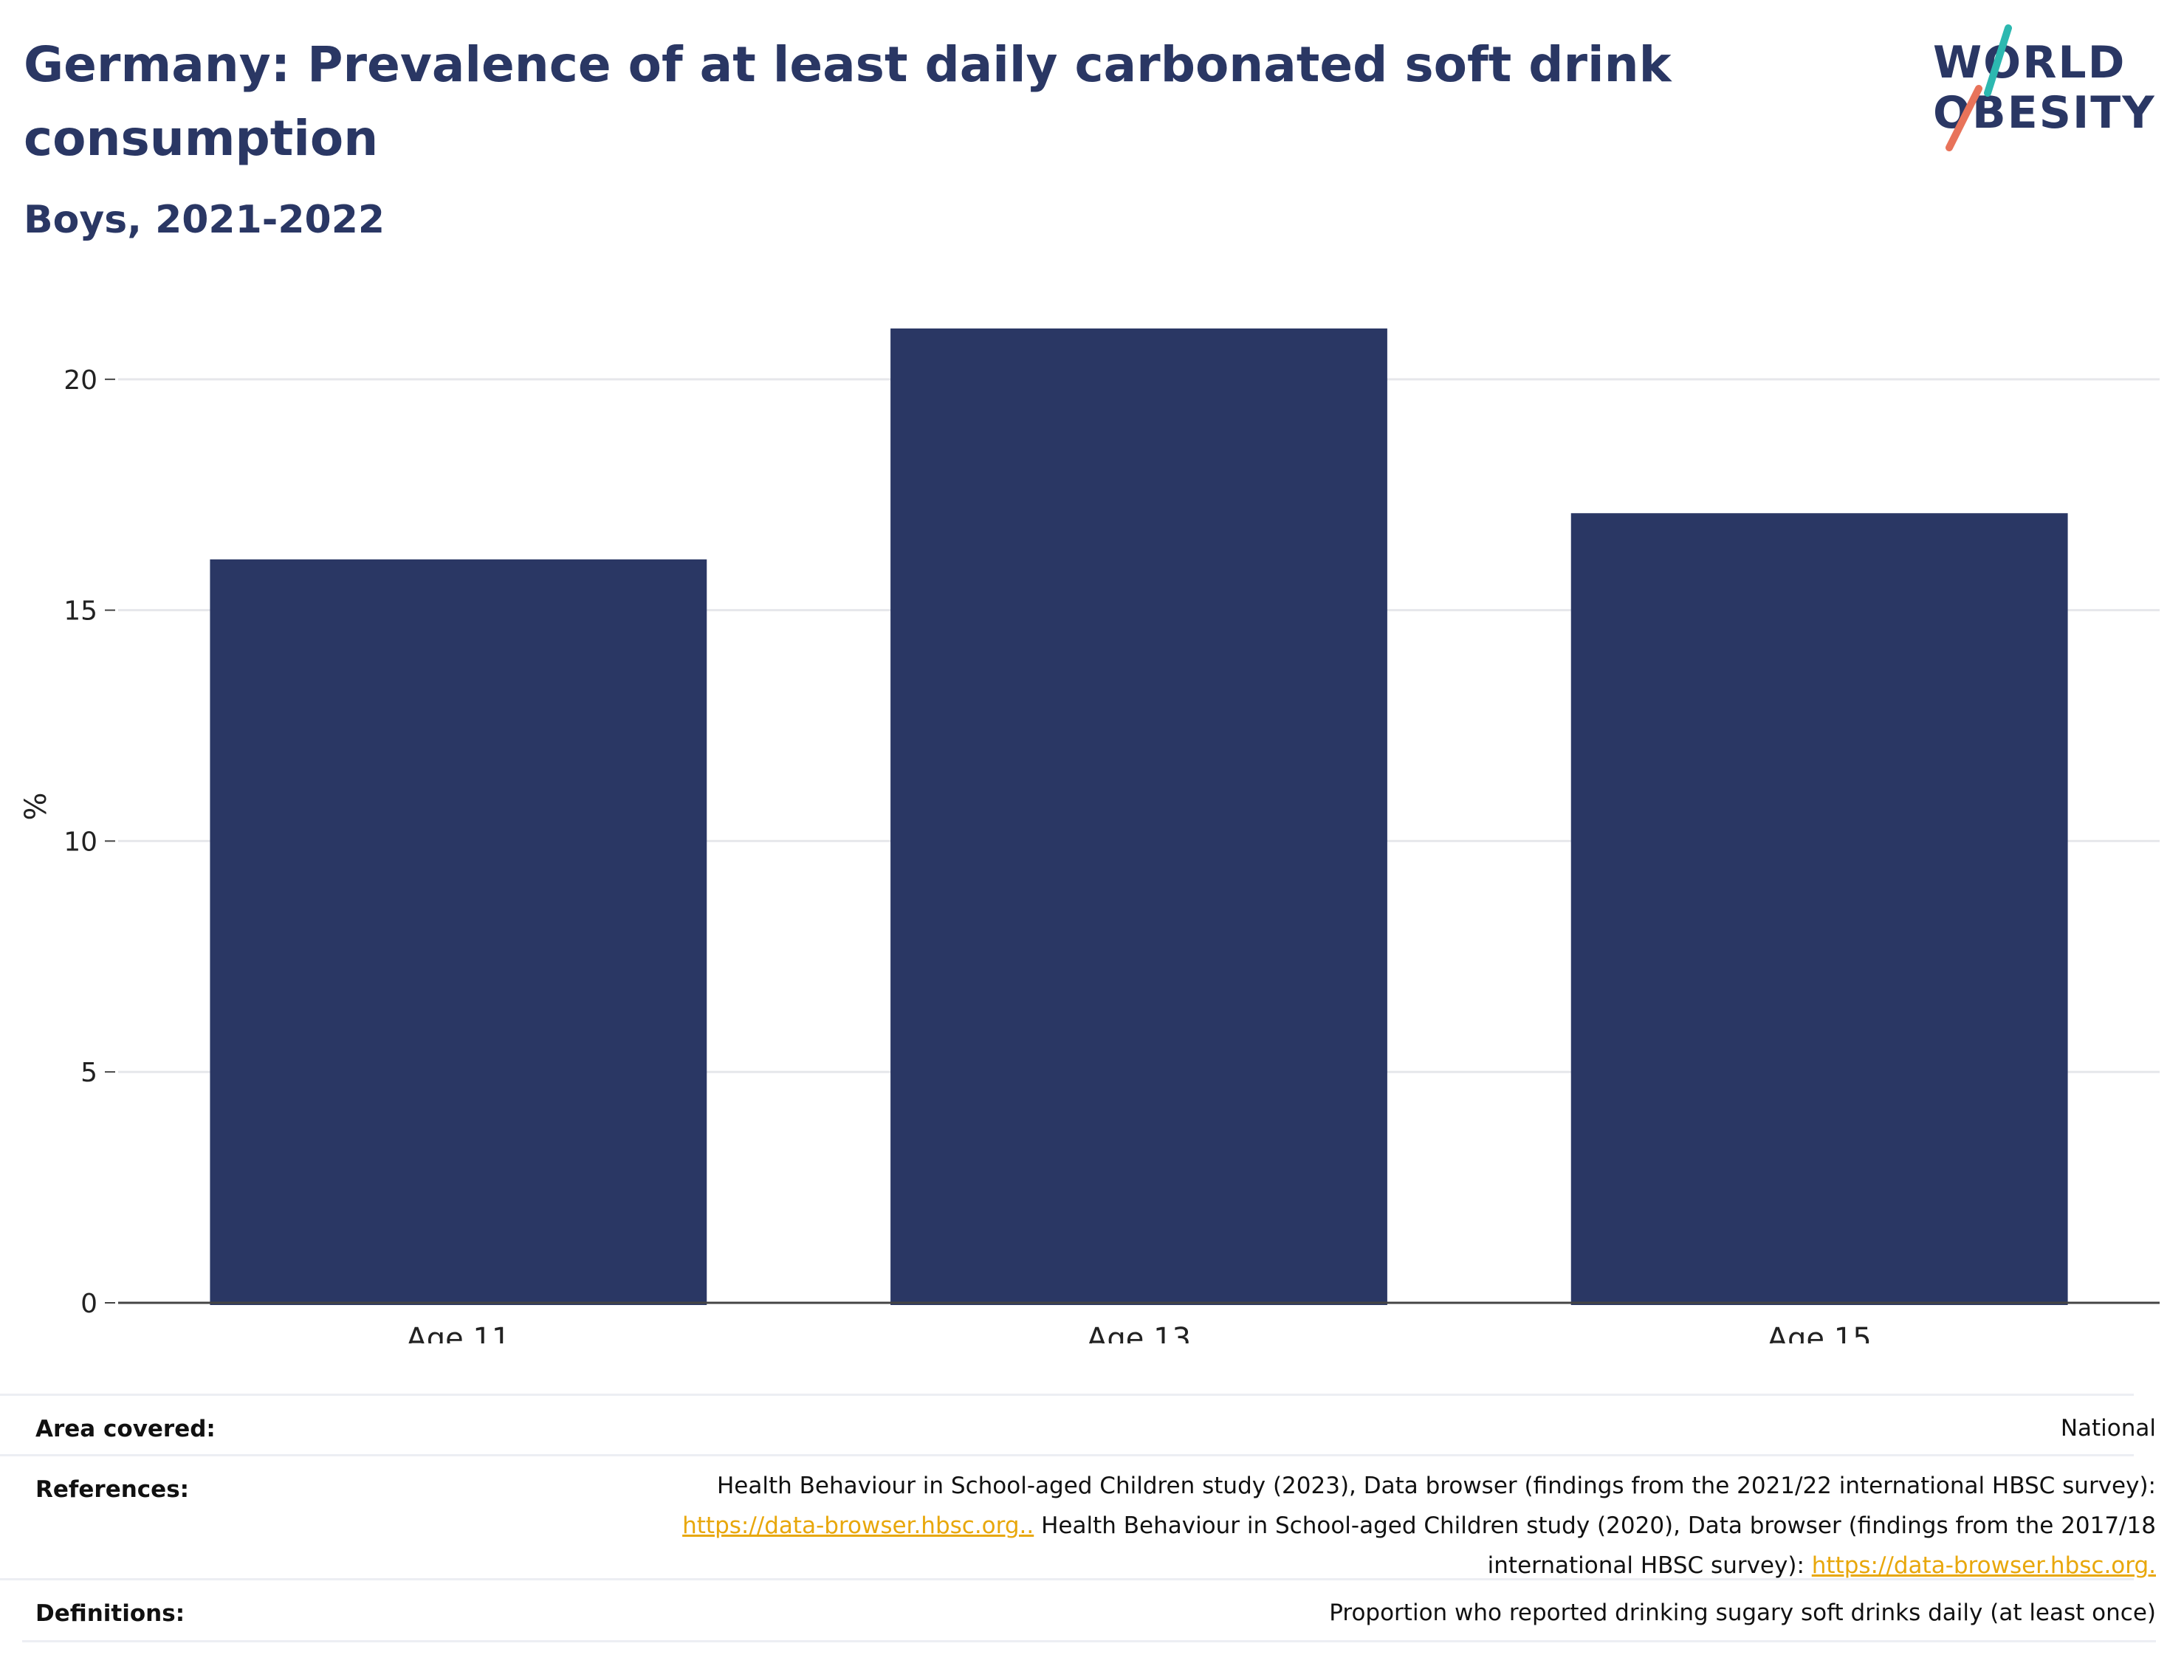 This screenshot has width=2184, height=1680. Describe the element at coordinates (2030, 63) in the screenshot. I see `logo-word-world: WORLD` at that location.